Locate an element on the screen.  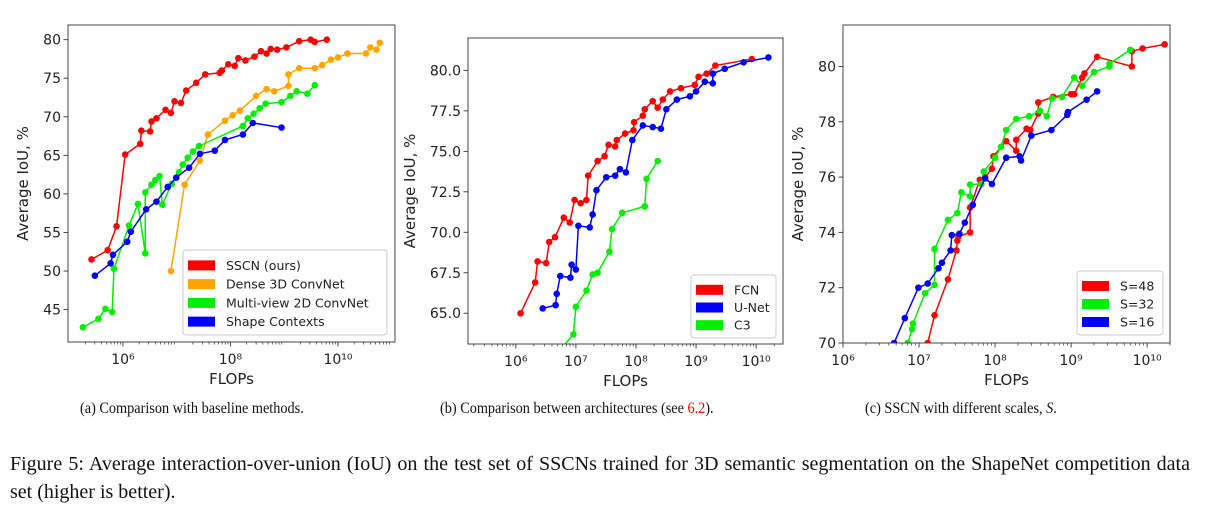
y-tick-label: 65.0 is located at coordinates (445, 314).